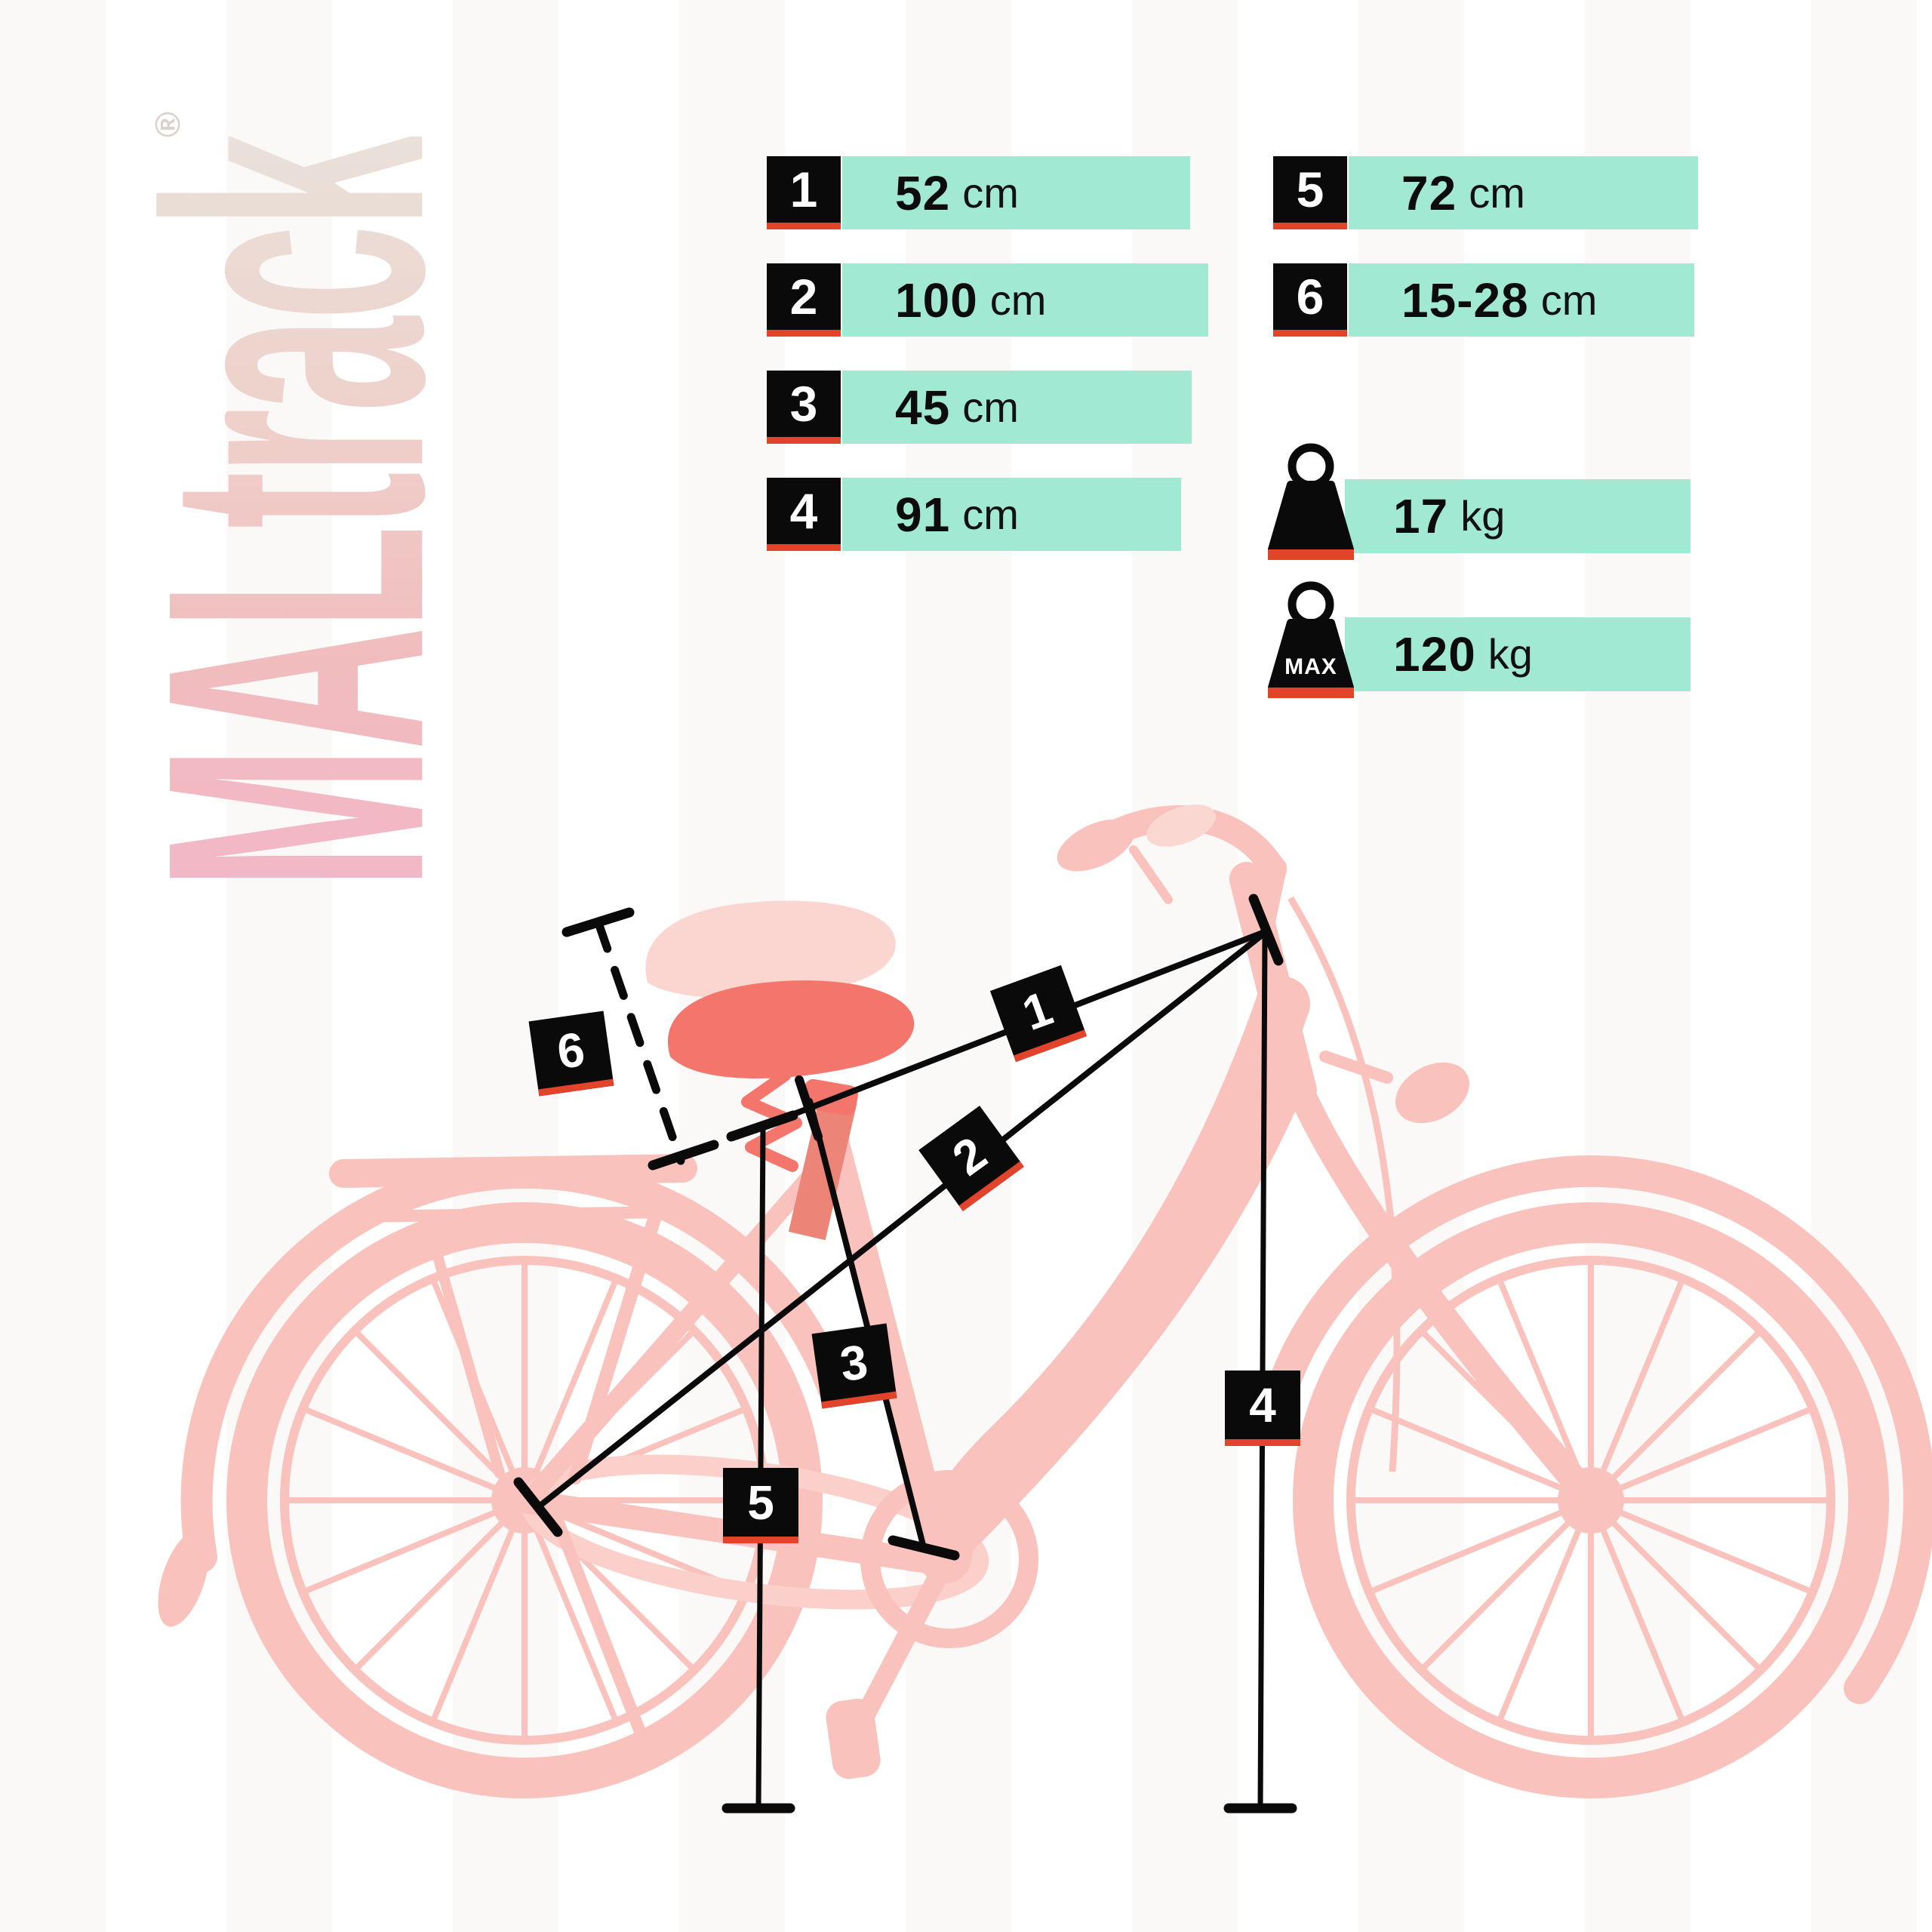 Image resolution: width=1932 pixels, height=1932 pixels. I want to click on saddle, so click(791, 1076).